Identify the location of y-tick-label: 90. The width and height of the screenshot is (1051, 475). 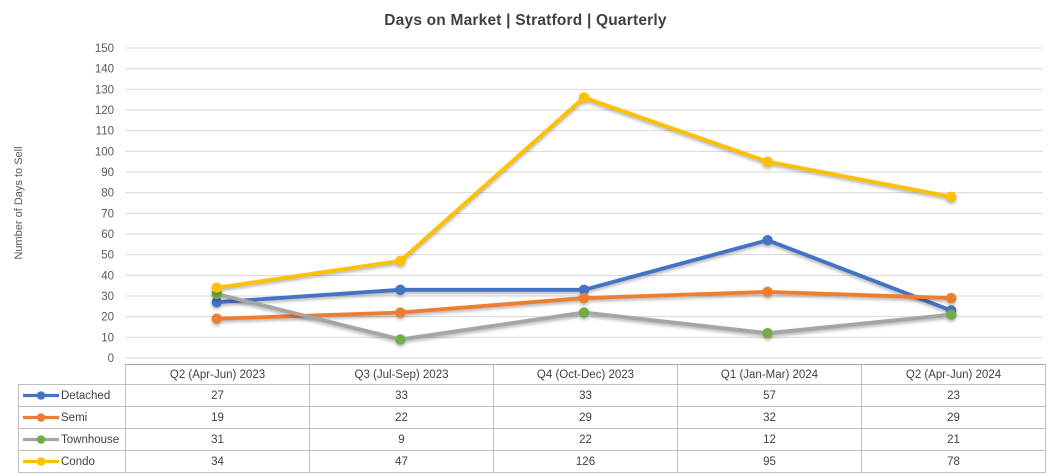
(107, 173).